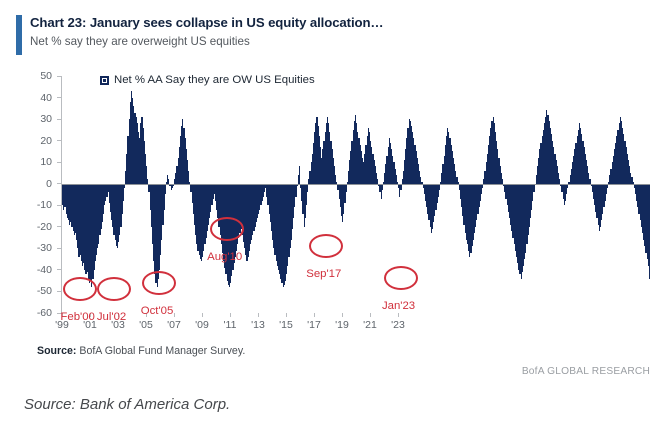 The height and width of the screenshot is (426, 672). I want to click on x-axis-tick-label: '21, so click(370, 325).